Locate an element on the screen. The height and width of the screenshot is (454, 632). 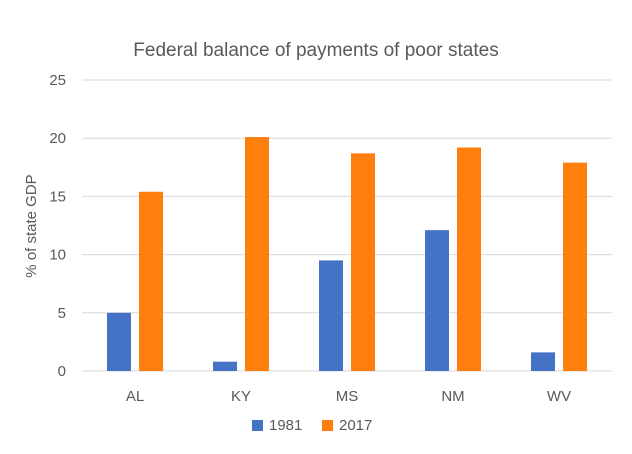
x-axis-ticks: AL KY MS NM WV is located at coordinates (348, 396).